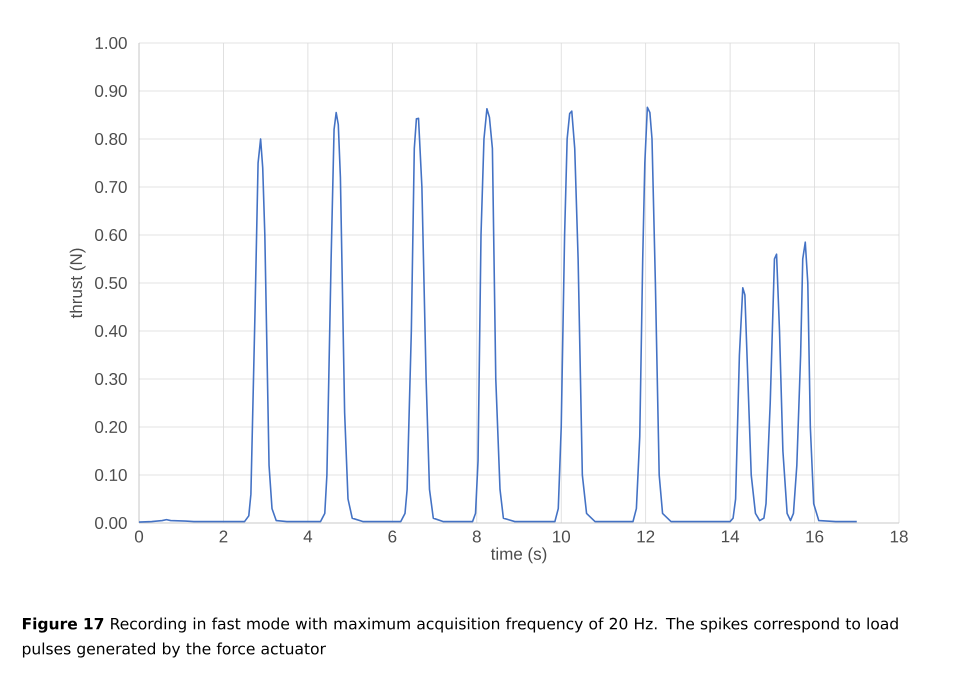  I want to click on x-tick-label: 2, so click(224, 536).